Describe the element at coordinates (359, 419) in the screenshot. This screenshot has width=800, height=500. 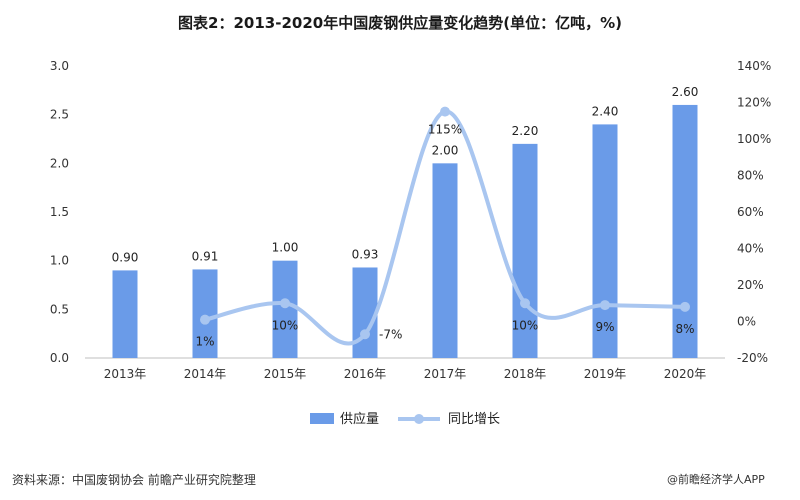
I see `legend-bar-label: 供应量` at that location.